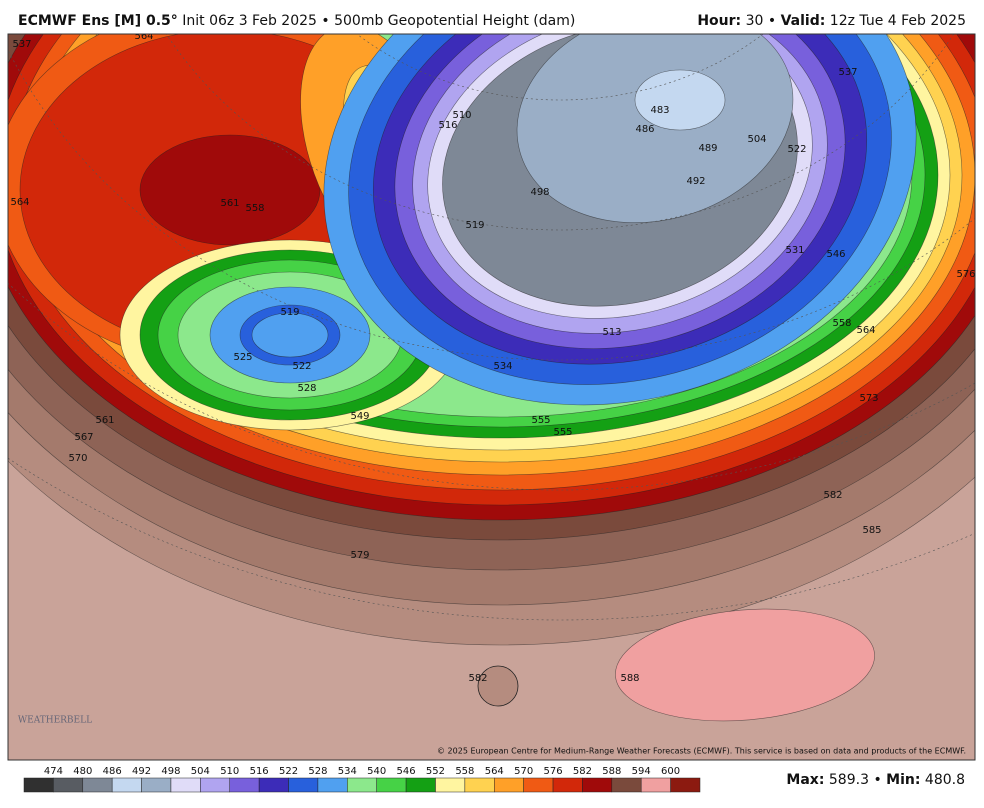  What do you see at coordinates (755, 21) in the screenshot?
I see `hour: 30` at bounding box center [755, 21].